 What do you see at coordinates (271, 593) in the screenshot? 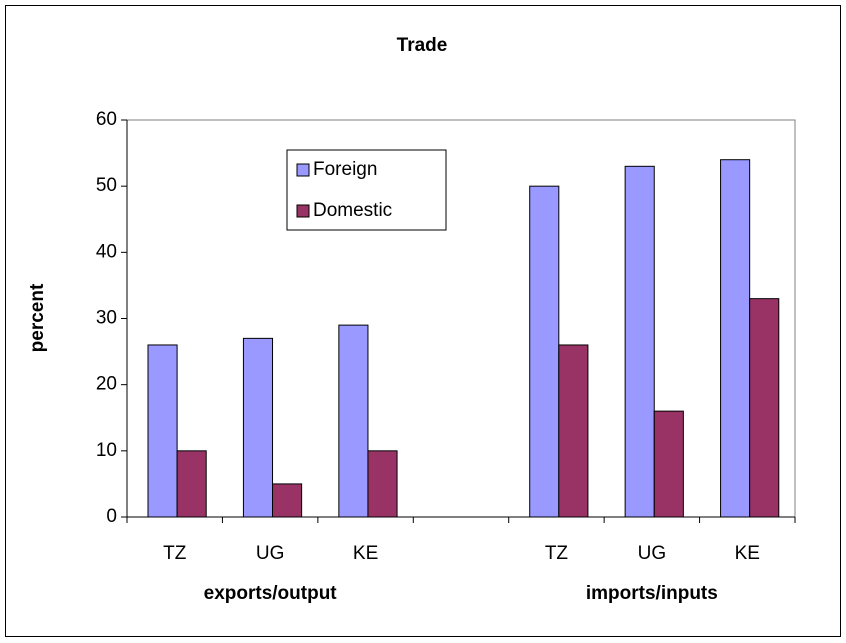
I see `group-label: exports/output` at bounding box center [271, 593].